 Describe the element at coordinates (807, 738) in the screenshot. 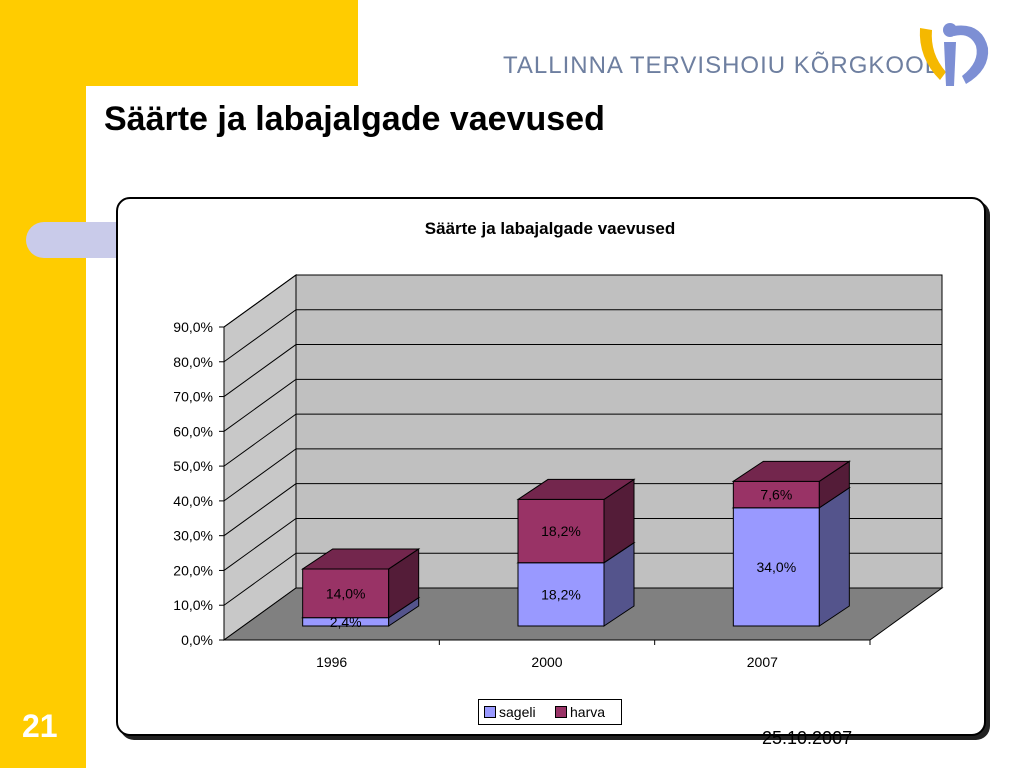

I see `slide-date: 25.10.2007` at that location.